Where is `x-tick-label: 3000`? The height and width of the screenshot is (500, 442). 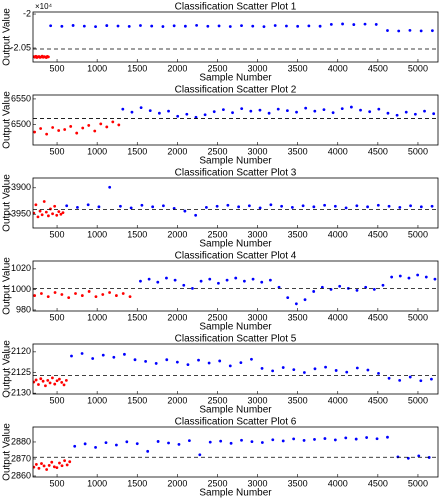
x-tick-label: 3000 is located at coordinates (258, 483).